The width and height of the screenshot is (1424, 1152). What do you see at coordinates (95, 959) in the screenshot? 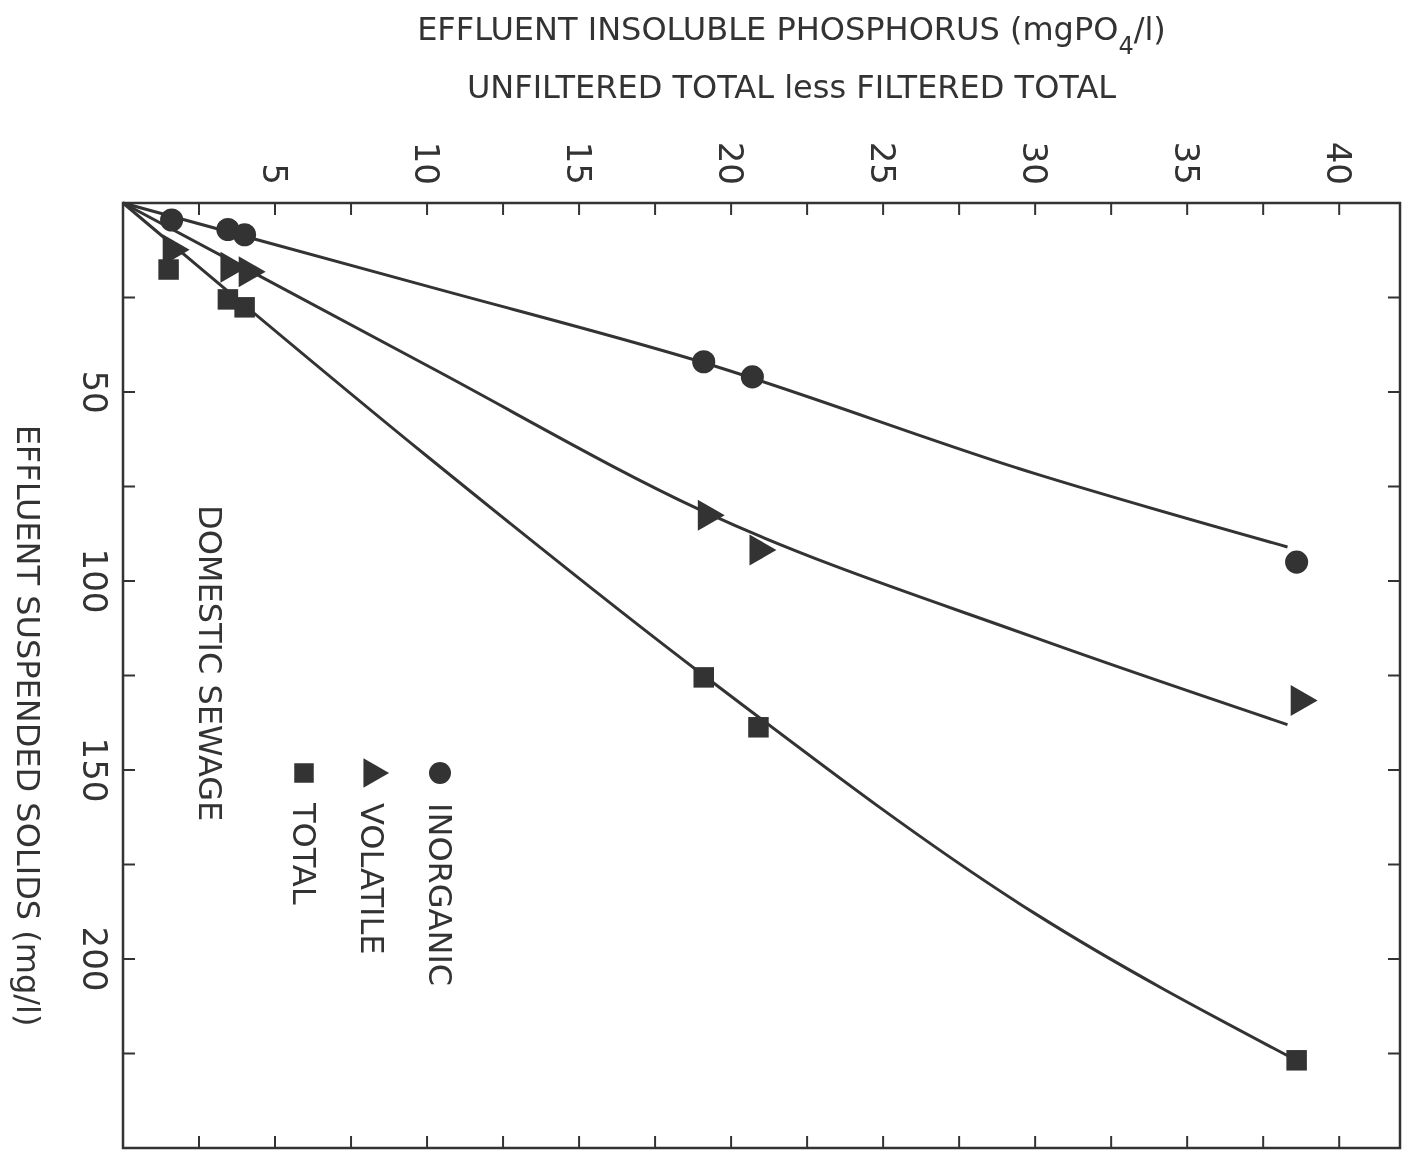
I see `y-tick-label: 200` at bounding box center [95, 959].